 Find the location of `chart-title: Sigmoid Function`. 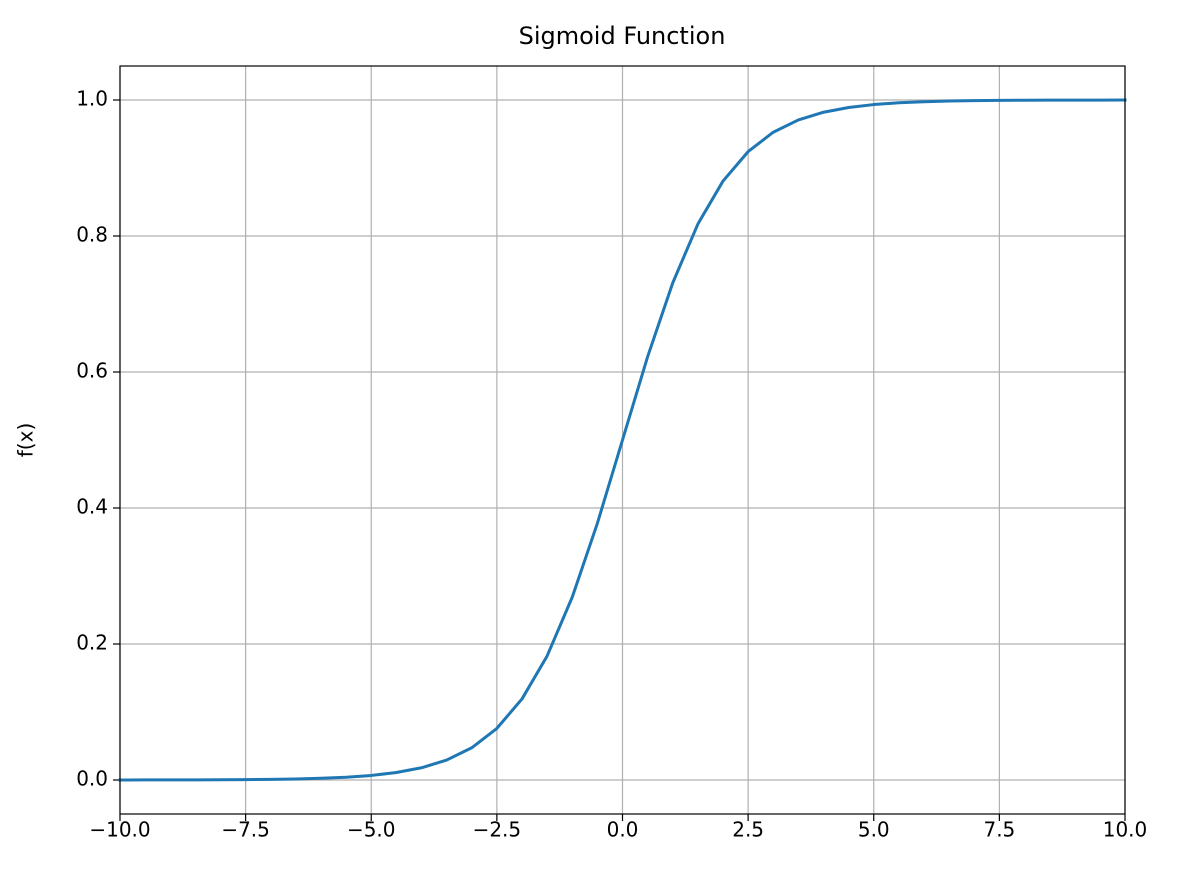

chart-title: Sigmoid Function is located at coordinates (622, 36).